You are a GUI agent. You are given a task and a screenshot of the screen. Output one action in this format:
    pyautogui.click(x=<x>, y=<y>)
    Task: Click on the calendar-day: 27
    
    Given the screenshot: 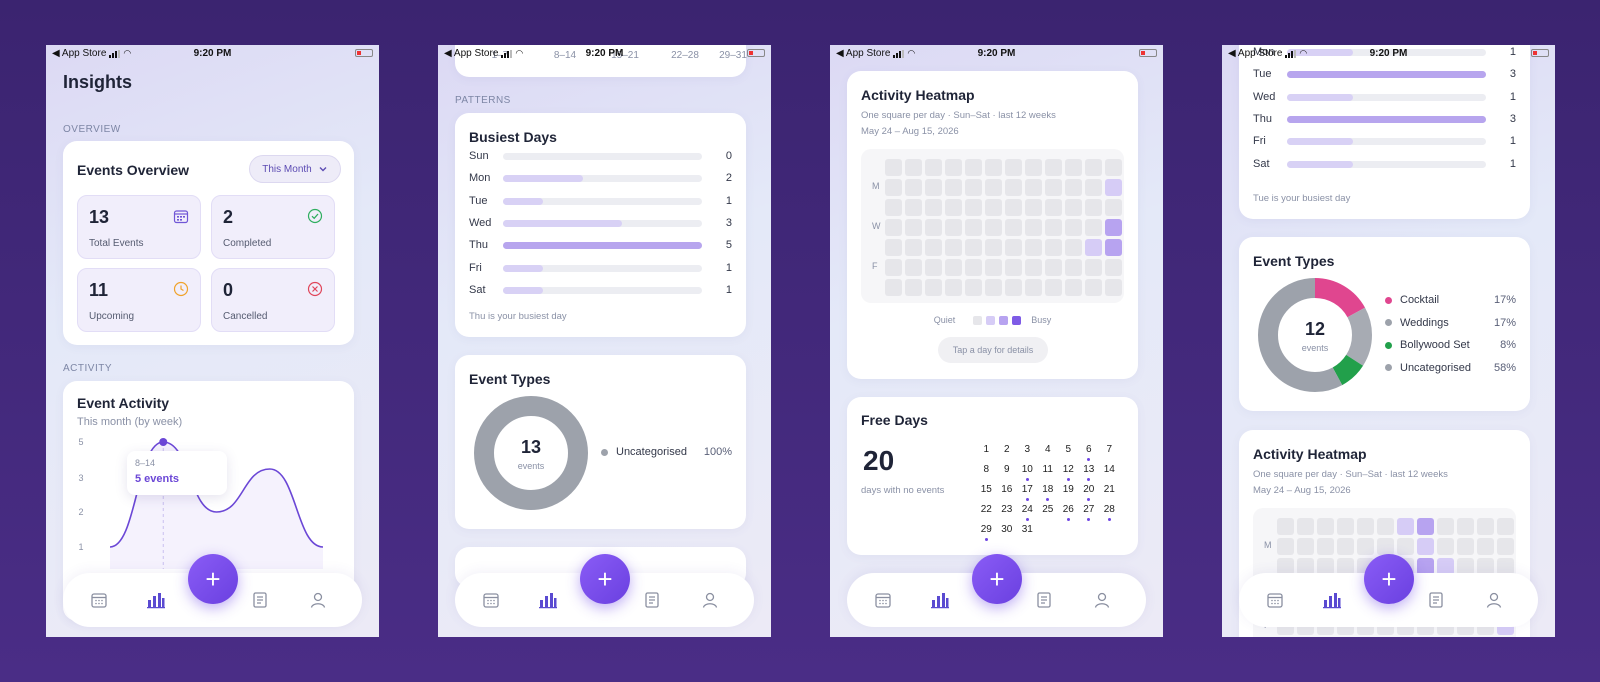 What is the action you would take?
    pyautogui.click(x=1089, y=513)
    